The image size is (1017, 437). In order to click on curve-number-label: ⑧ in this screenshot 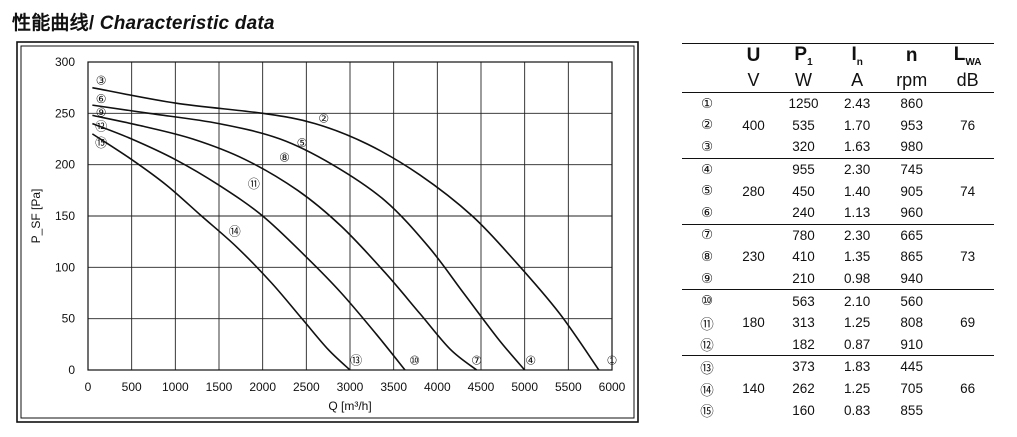, I will do `click(284, 157)`.